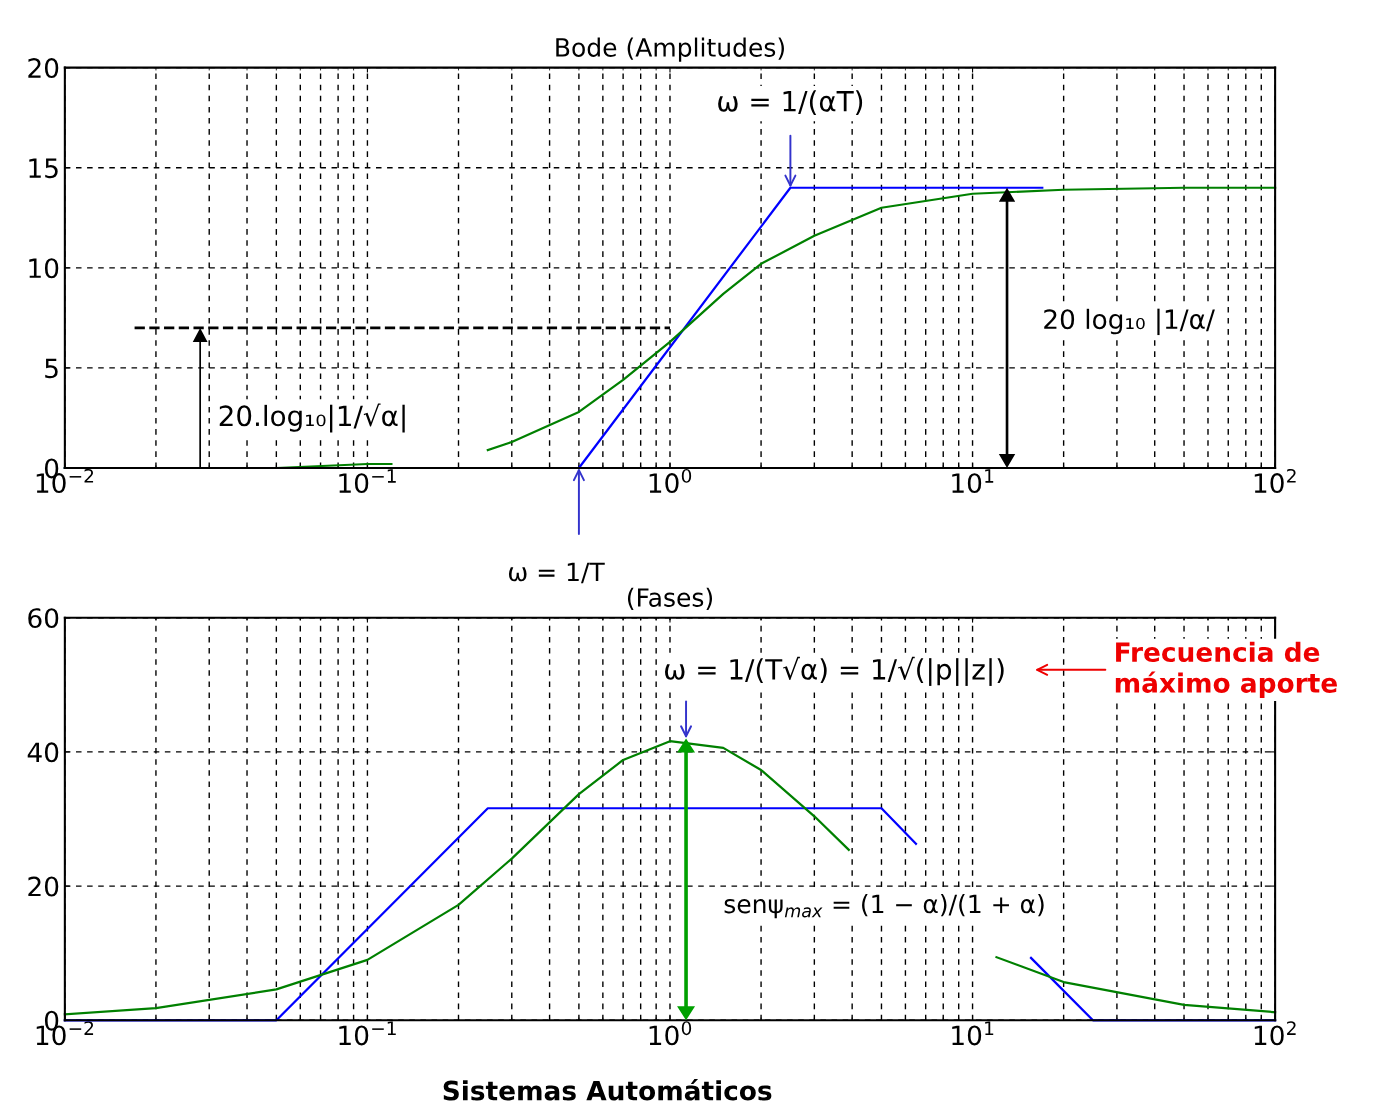  What do you see at coordinates (312, 418) in the screenshot?
I see `annotation: 20.log₁₀|1/√α|` at bounding box center [312, 418].